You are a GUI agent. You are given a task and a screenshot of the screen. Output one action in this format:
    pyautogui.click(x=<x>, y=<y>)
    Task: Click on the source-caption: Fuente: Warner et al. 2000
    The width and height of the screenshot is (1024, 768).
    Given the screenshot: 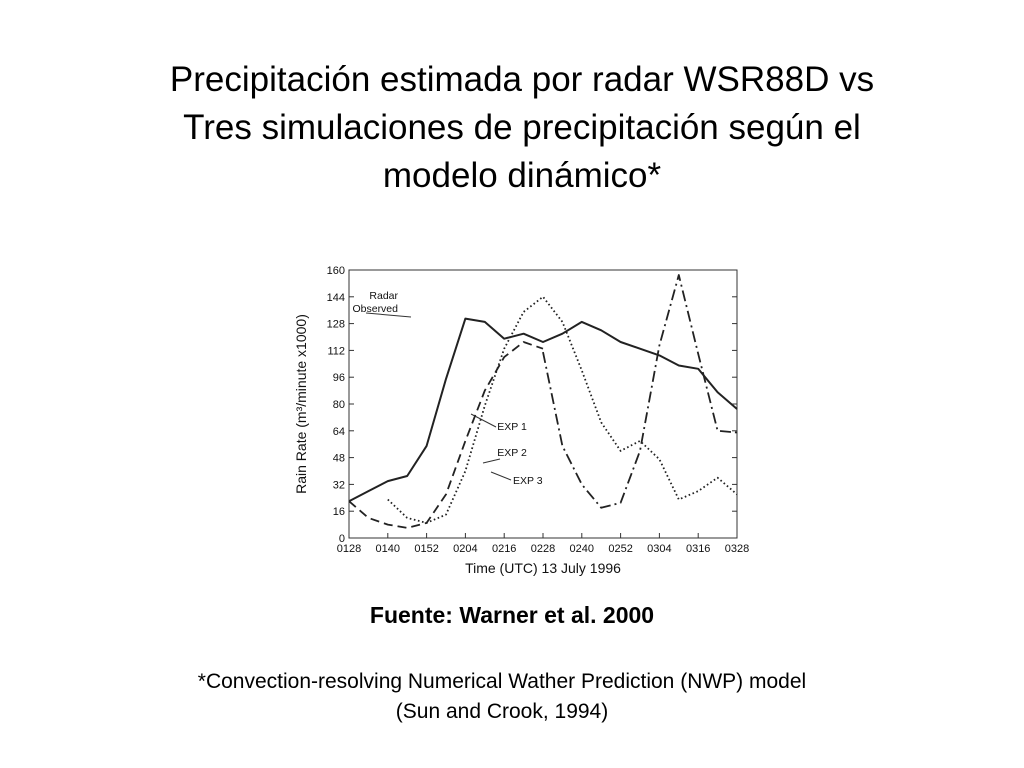 What is the action you would take?
    pyautogui.click(x=512, y=615)
    